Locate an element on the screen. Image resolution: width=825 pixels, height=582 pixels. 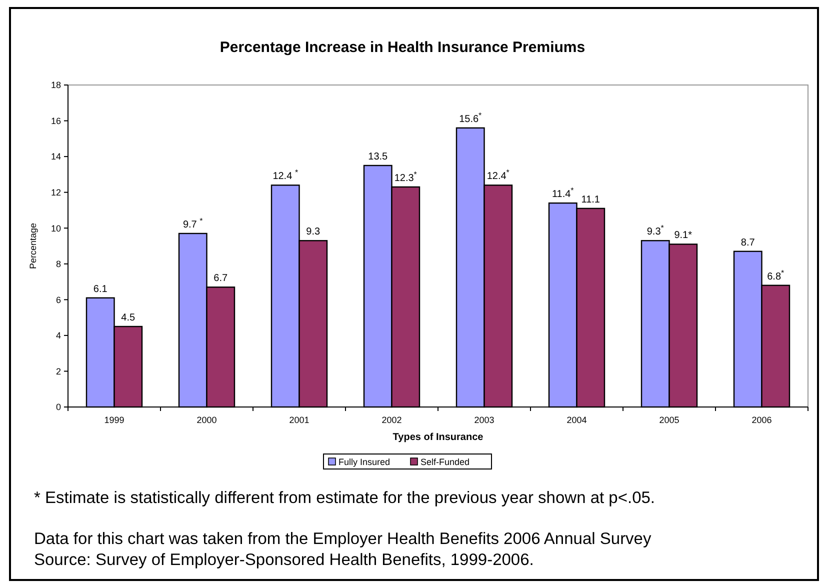
text: Data for this chart was taken from the Employer Health Benefits 2006 Annual Survey is located at coordinates (343, 539).